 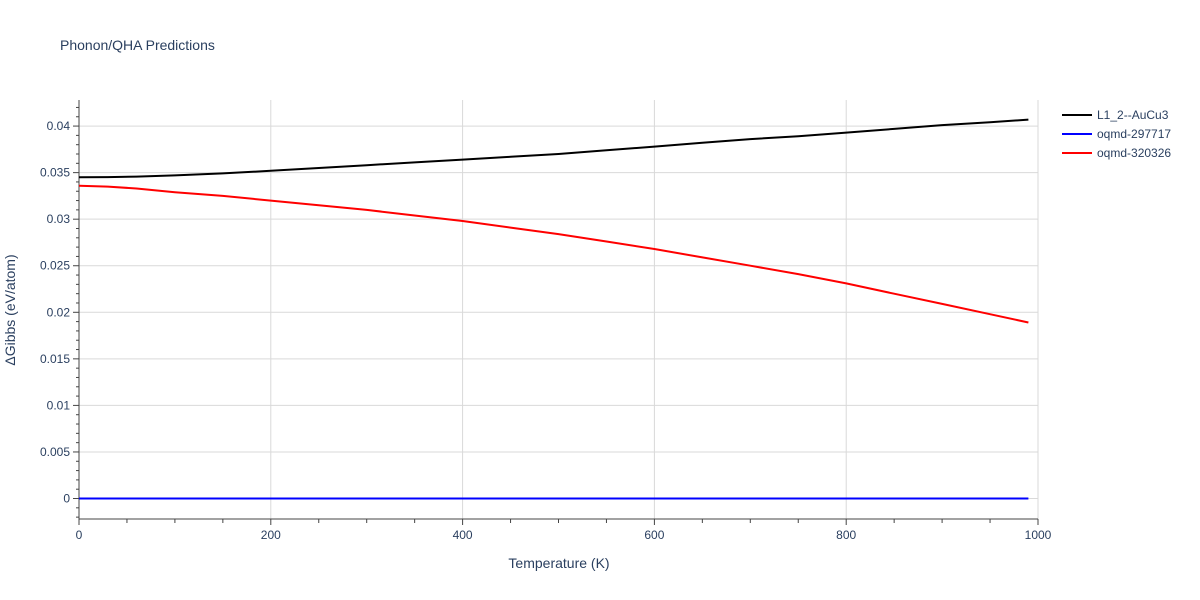 What do you see at coordinates (55, 173) in the screenshot?
I see `y-tick-label: 0.035` at bounding box center [55, 173].